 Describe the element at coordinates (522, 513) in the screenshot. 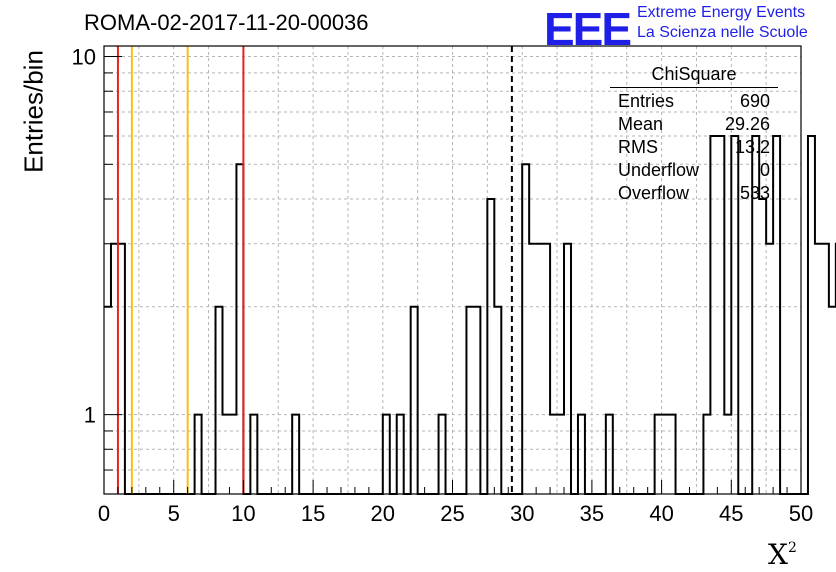

I see `x-tick-label: 30` at that location.